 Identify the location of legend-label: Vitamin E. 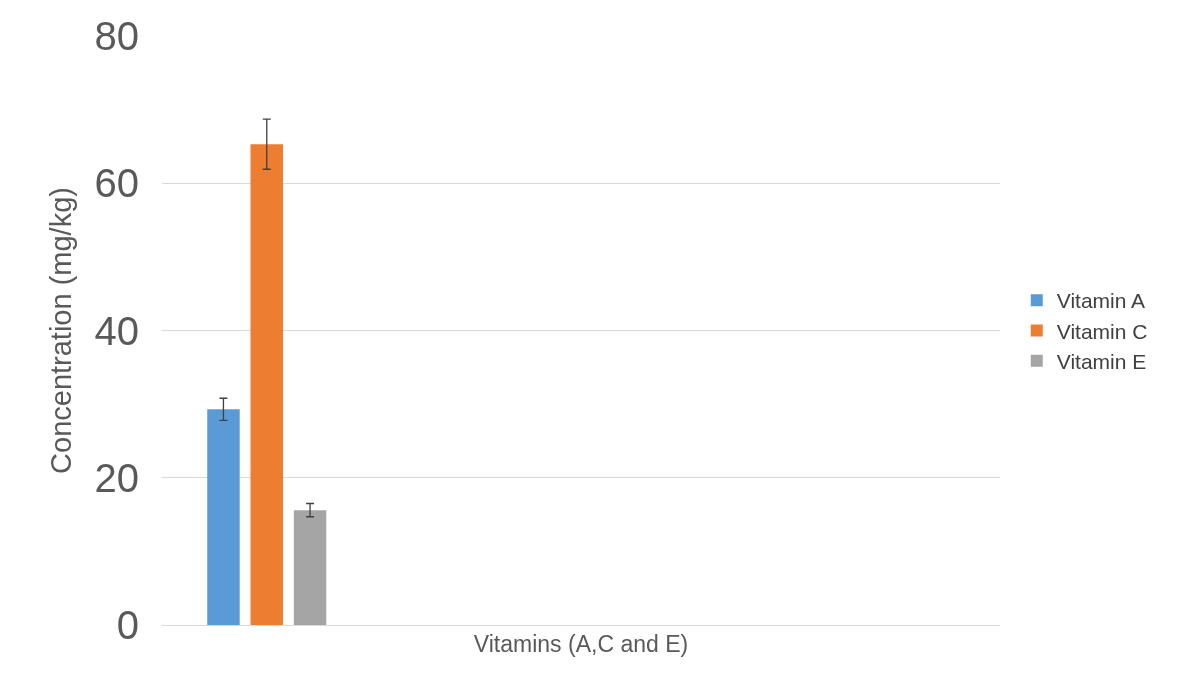
(1101, 361).